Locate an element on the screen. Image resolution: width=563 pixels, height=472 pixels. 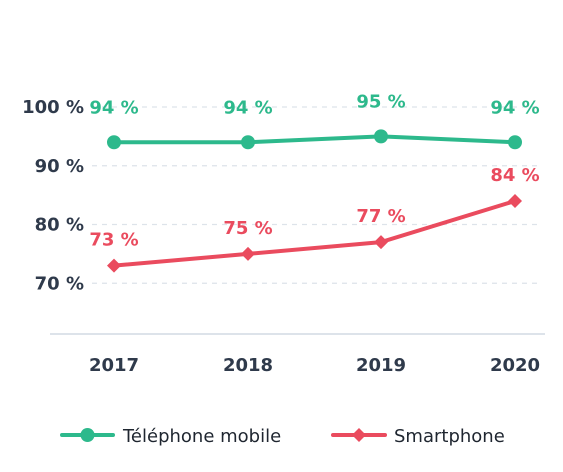
x-tick-label: 2020 is located at coordinates (515, 365).